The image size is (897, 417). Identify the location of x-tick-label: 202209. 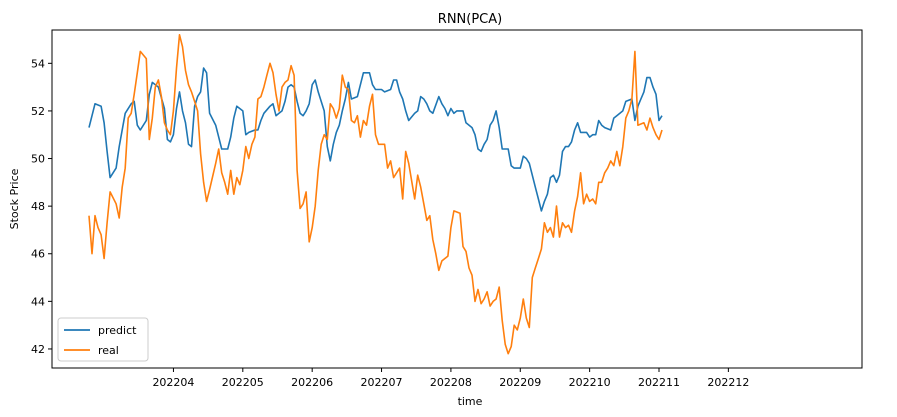
(520, 382).